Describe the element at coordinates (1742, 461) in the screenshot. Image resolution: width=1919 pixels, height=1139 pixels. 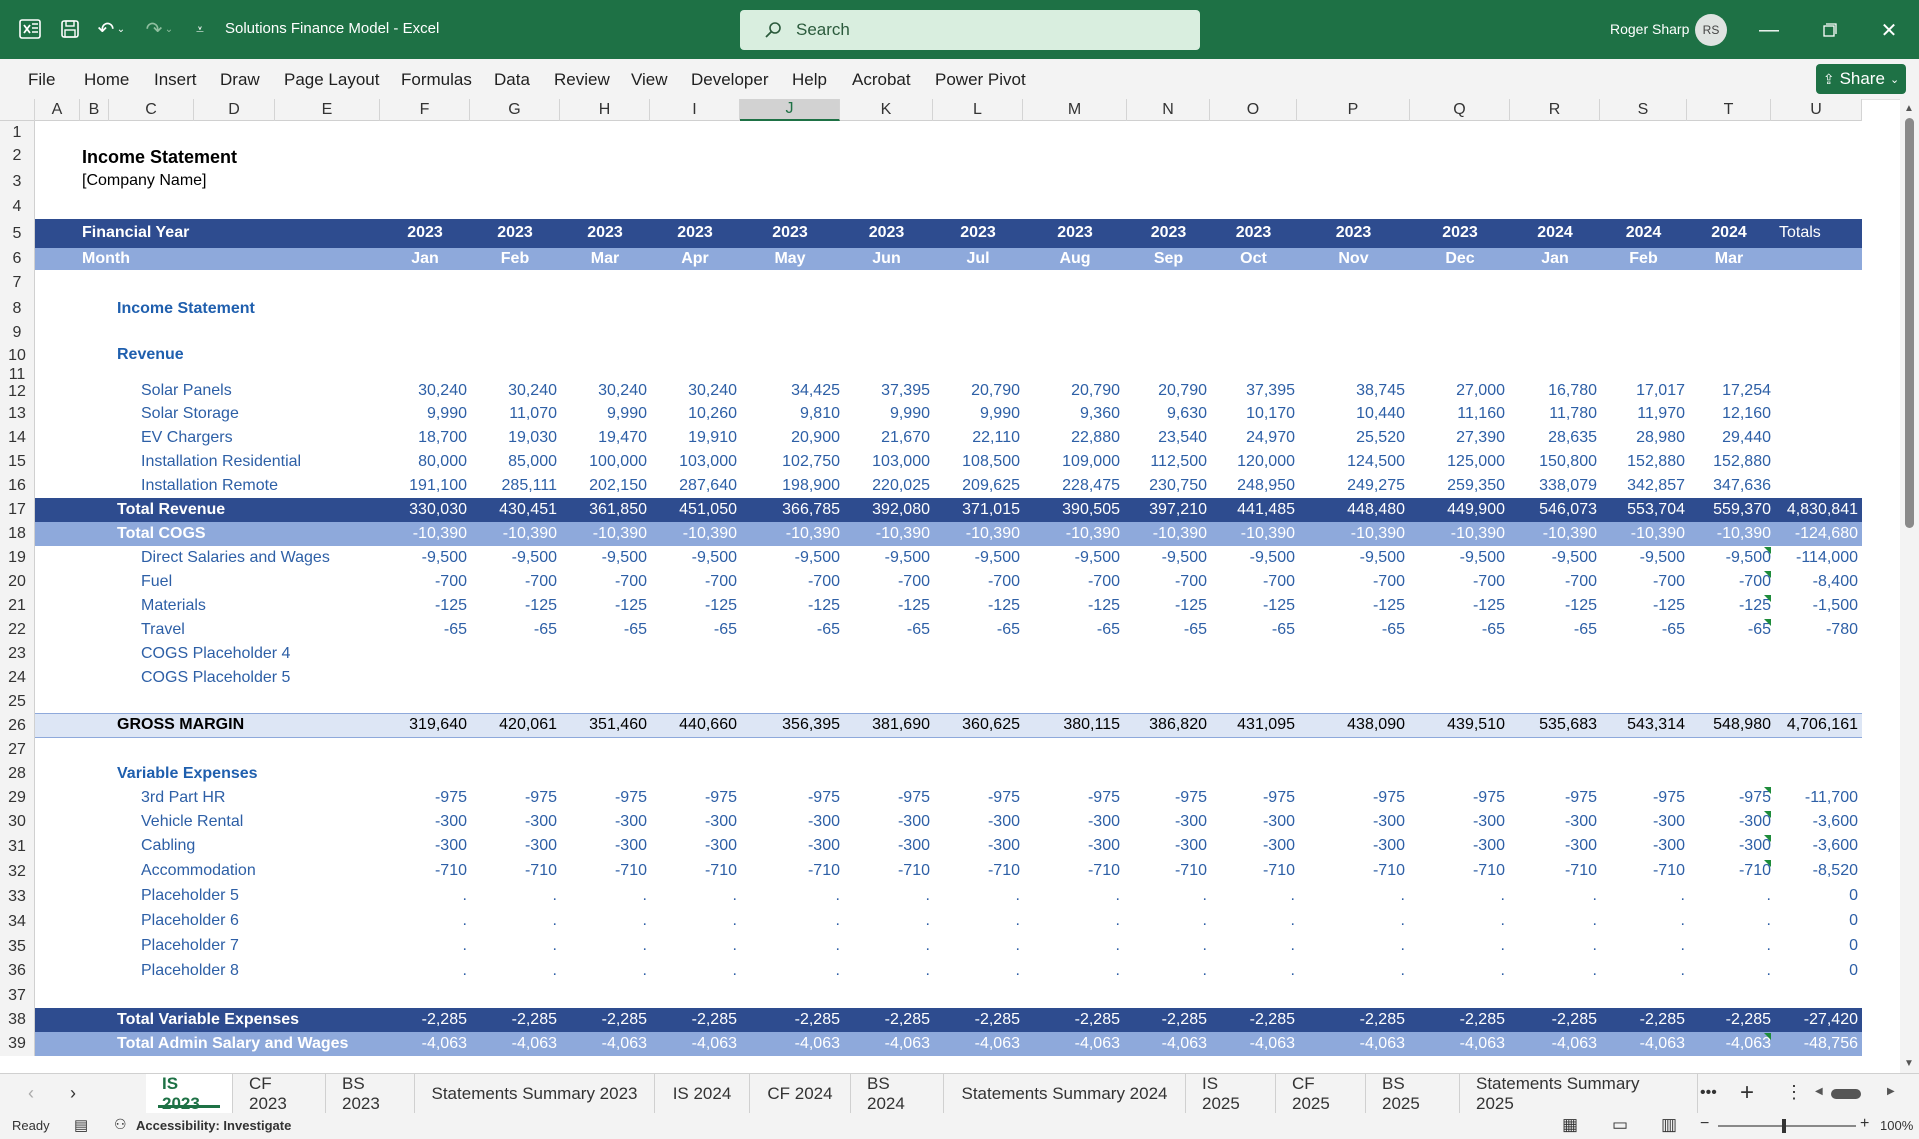
I see `cell-value: 152,880` at that location.